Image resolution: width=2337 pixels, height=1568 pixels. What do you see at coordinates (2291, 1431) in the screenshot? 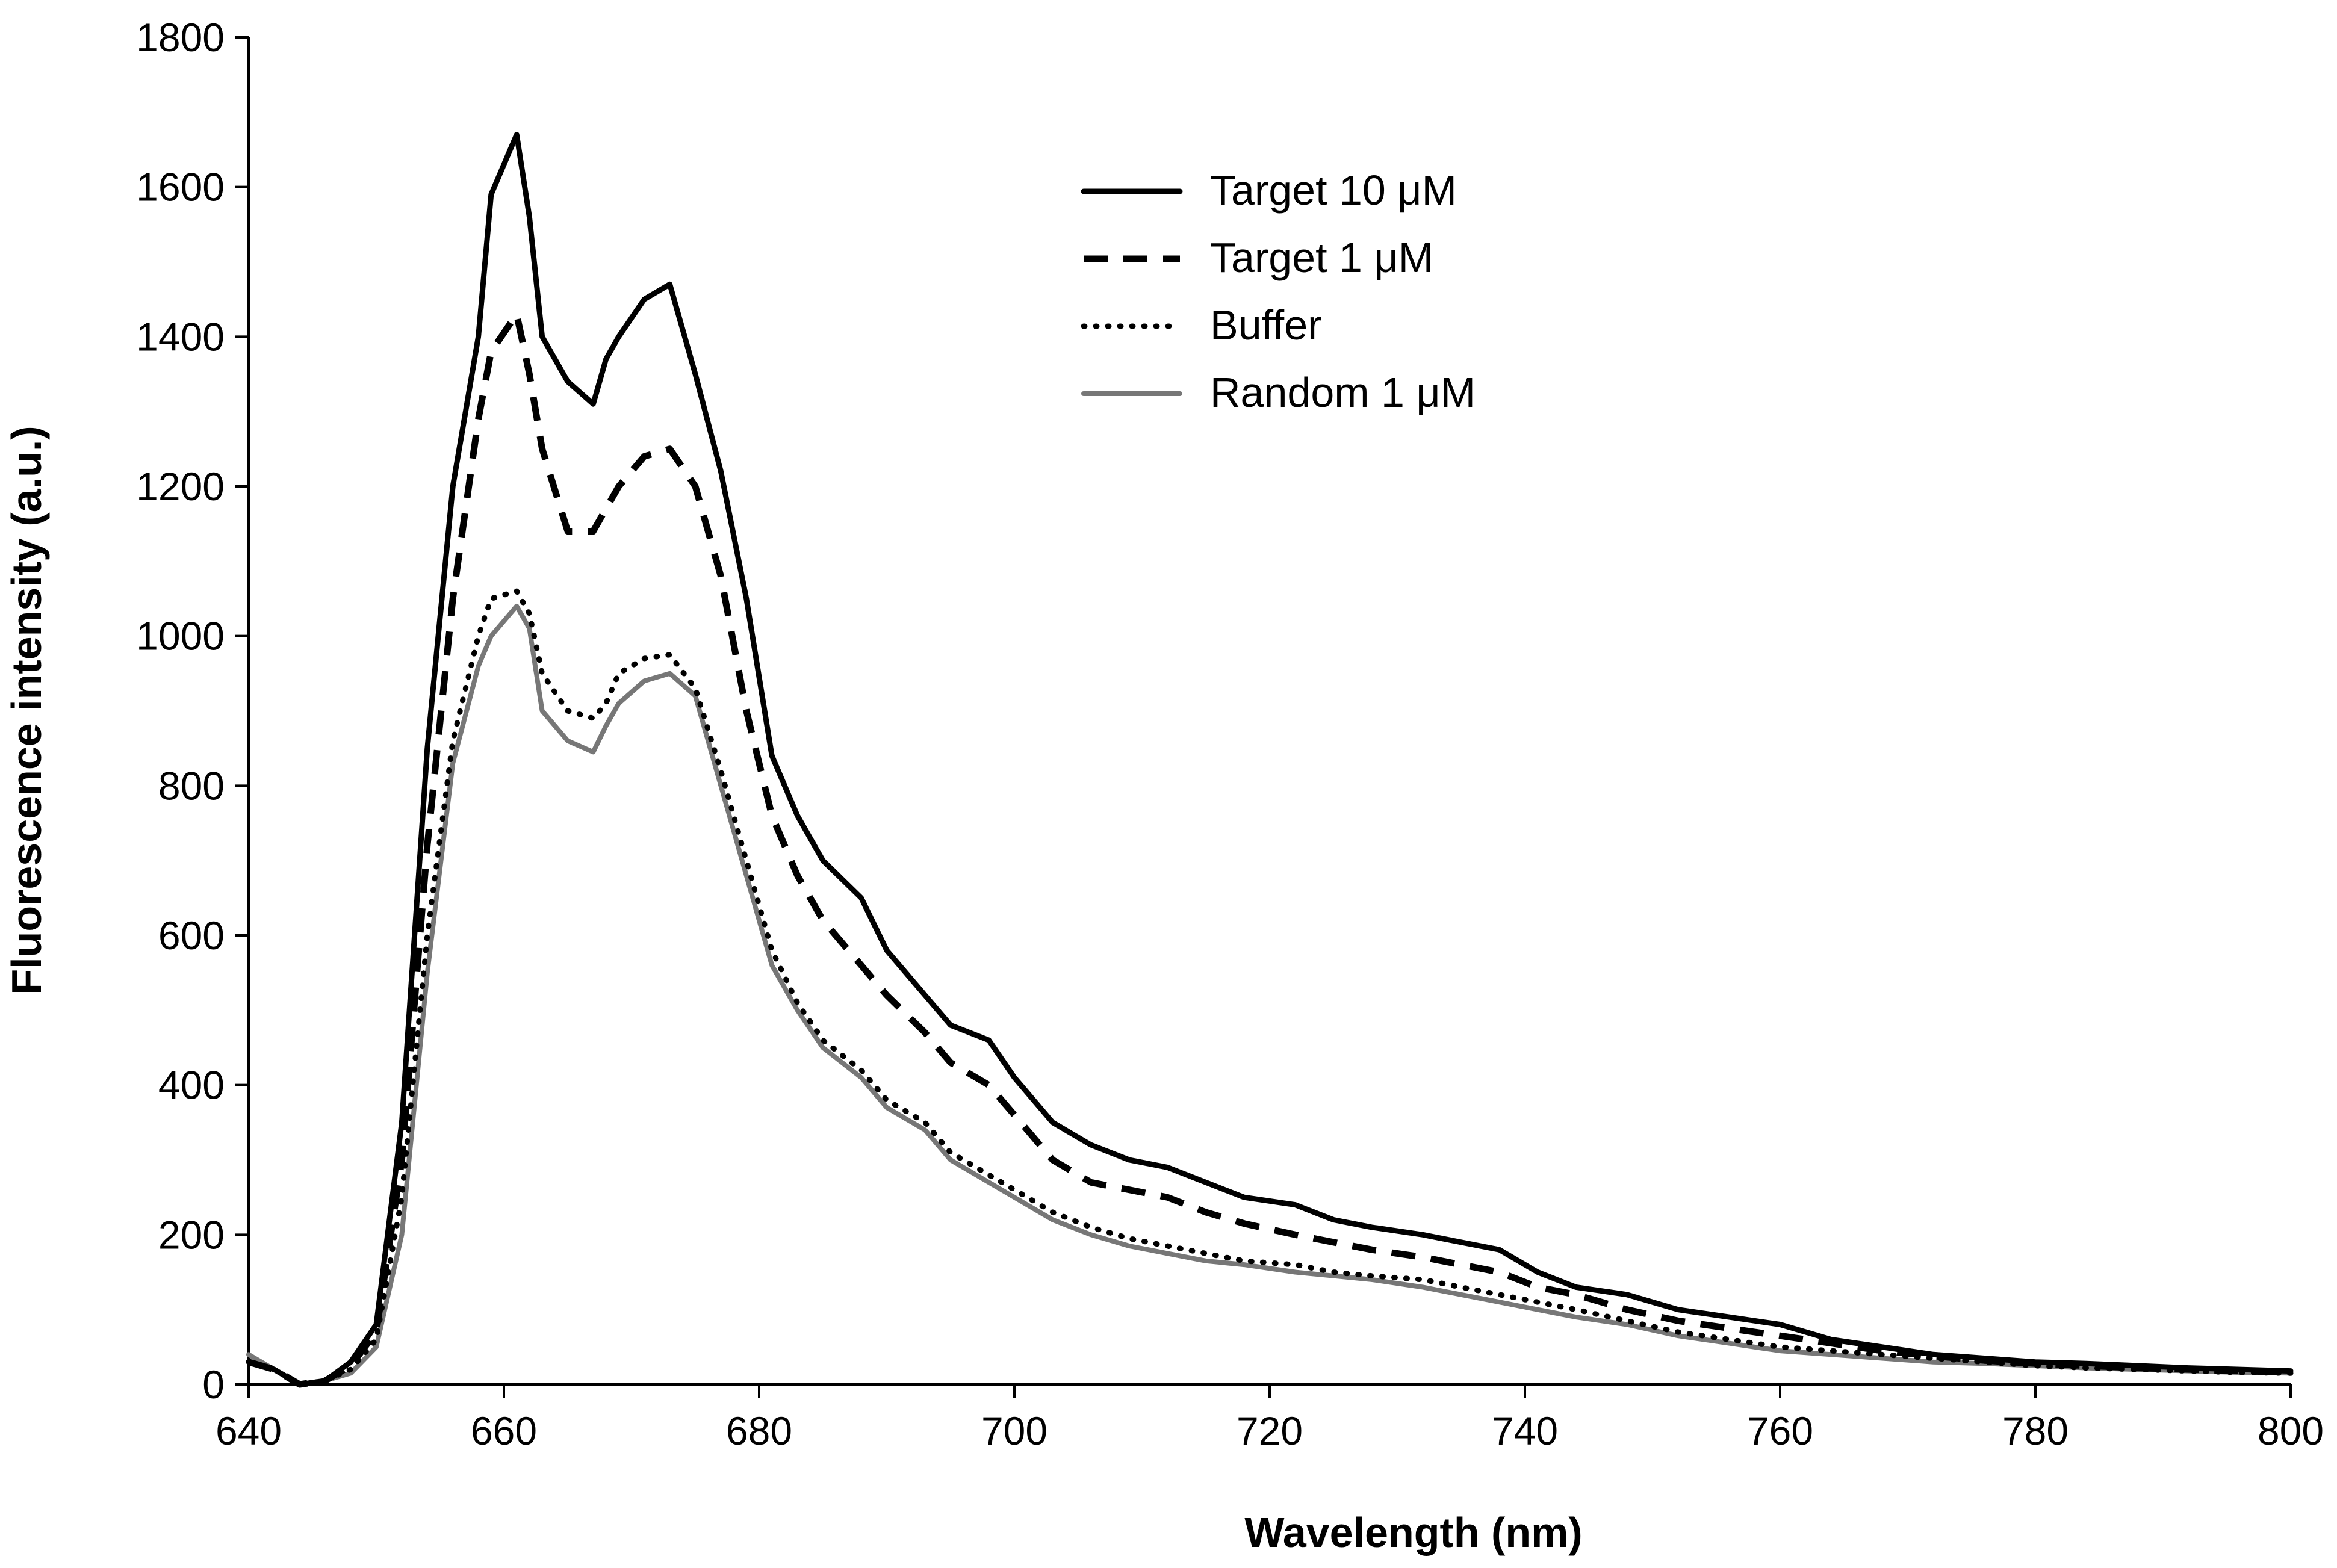
I see `x-tick-label: 800` at bounding box center [2291, 1431].